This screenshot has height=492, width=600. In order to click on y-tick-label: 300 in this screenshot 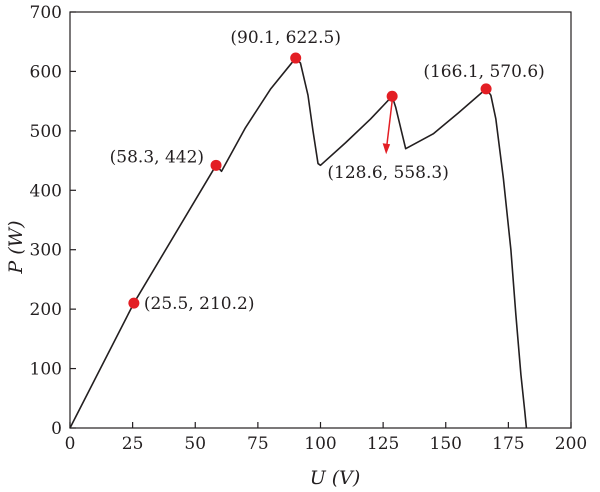, I will do `click(46, 251)`.